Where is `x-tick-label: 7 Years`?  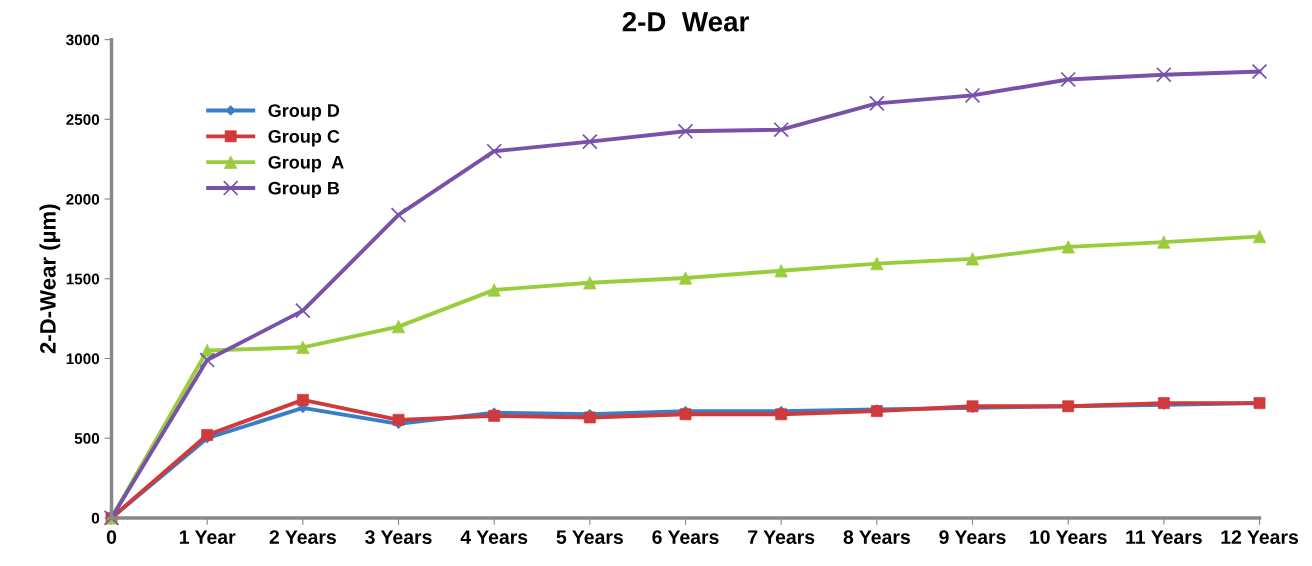
x-tick-label: 7 Years is located at coordinates (781, 537).